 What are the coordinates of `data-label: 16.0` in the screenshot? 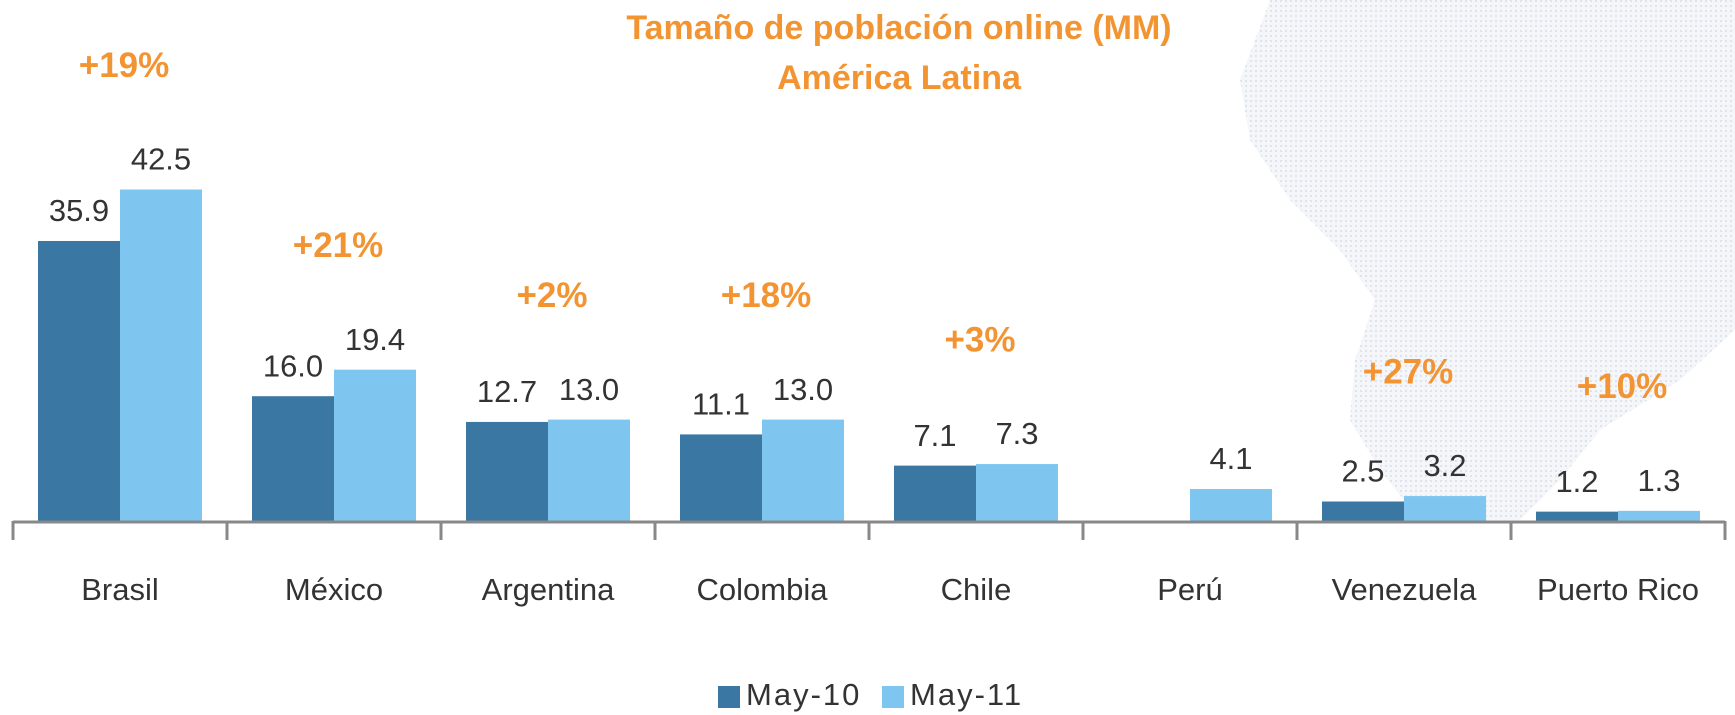 It's located at (293, 365).